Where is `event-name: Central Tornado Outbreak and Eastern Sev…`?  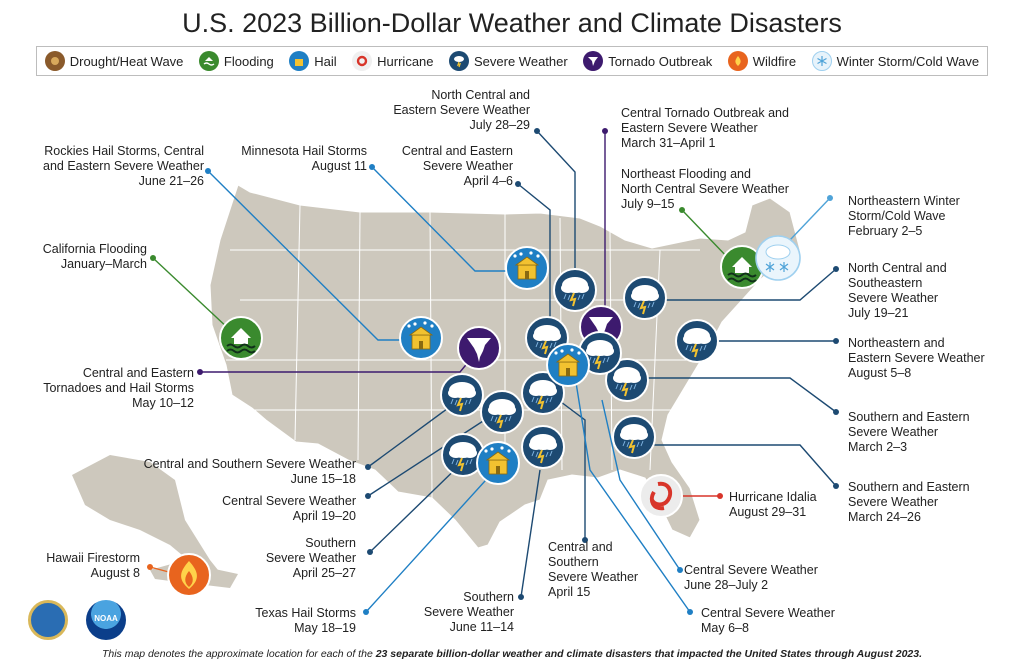 event-name: Central Tornado Outbreak and Eastern Sev… is located at coordinates (705, 120).